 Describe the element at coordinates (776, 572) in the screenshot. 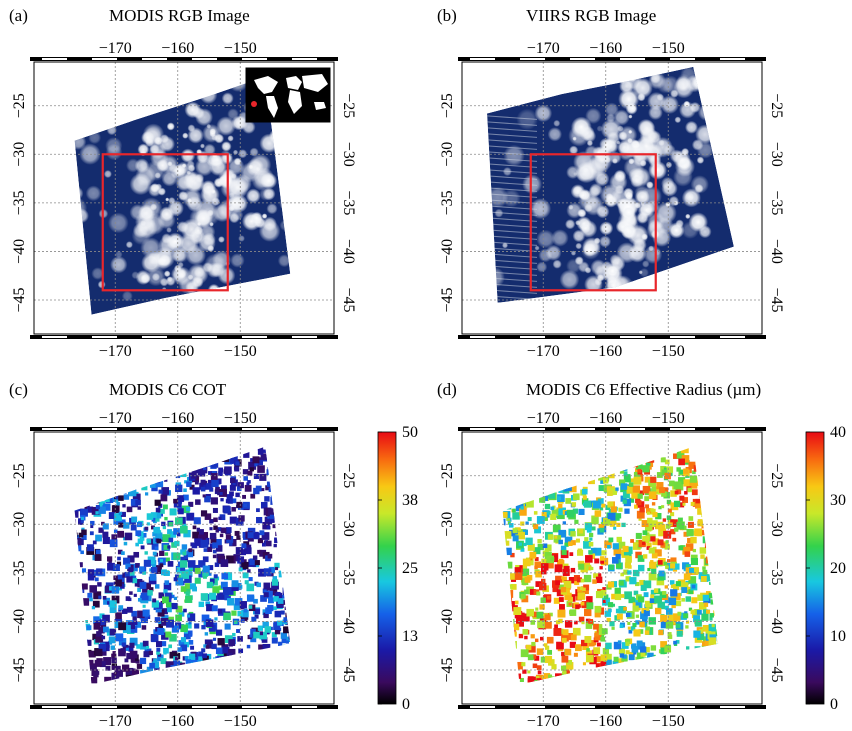

I see `y-tick-label-right: −35` at that location.